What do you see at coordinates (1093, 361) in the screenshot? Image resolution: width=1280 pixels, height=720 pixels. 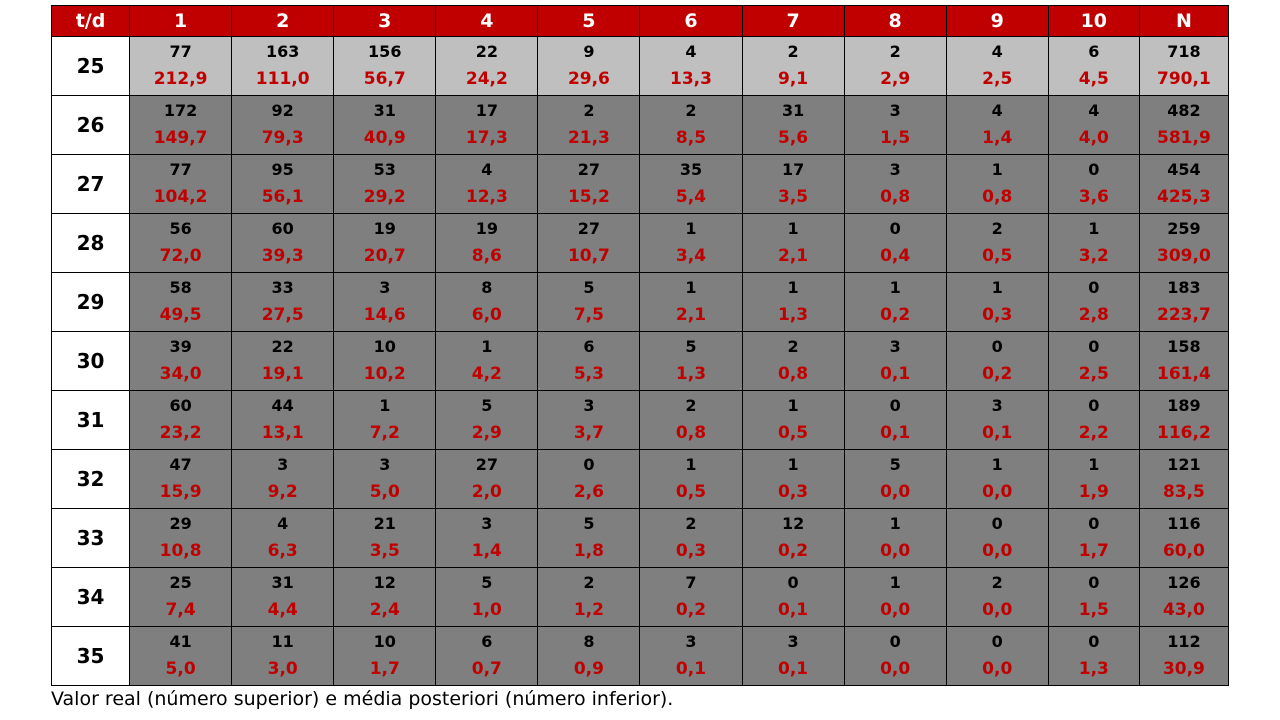 I see `table-cell: 0 2,5` at bounding box center [1093, 361].